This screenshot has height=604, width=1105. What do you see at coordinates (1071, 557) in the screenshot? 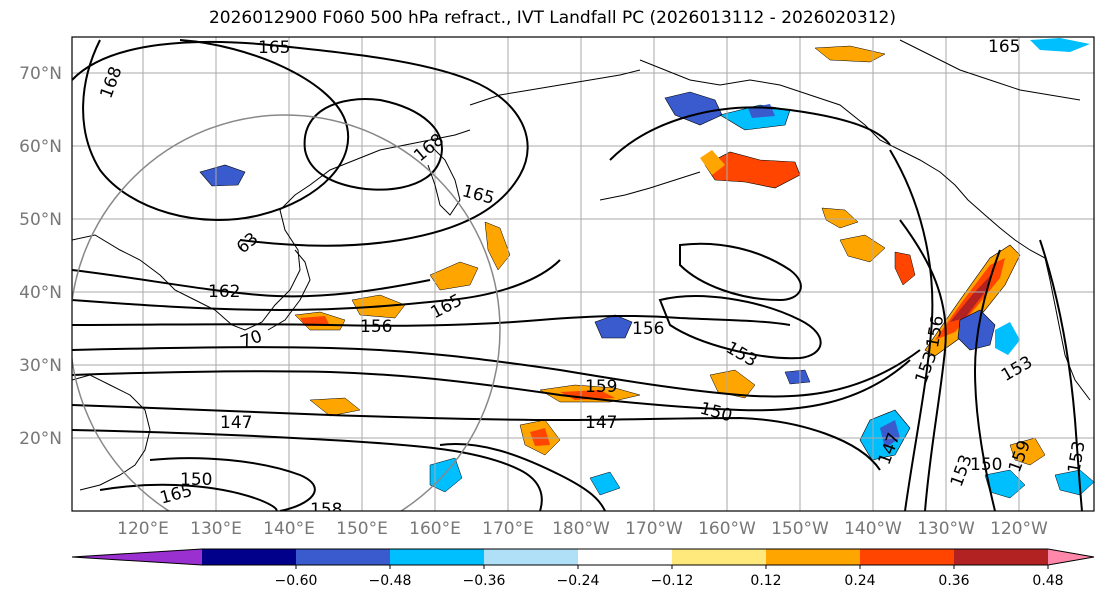
I see `colorbar-over-triangle` at bounding box center [1071, 557].